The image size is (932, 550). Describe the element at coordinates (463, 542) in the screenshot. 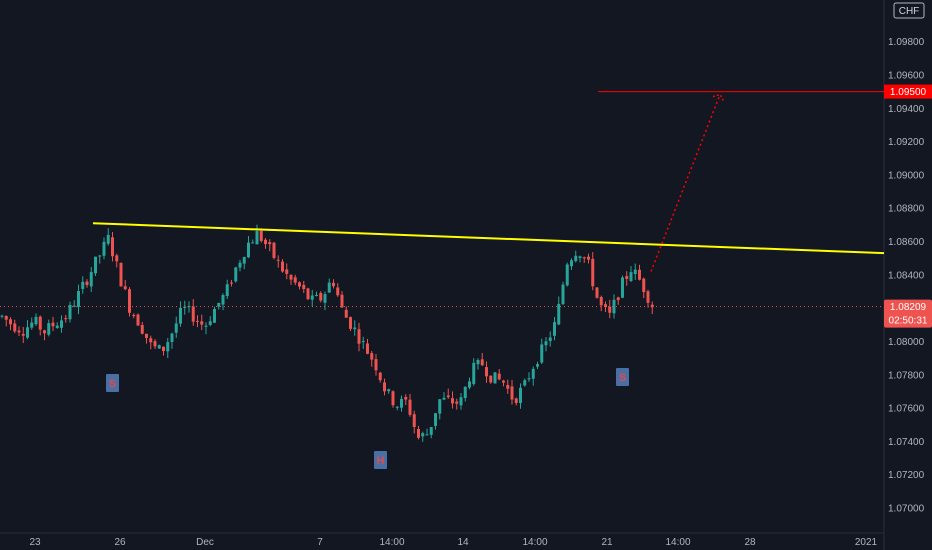

I see `time-tick-label: 14` at that location.